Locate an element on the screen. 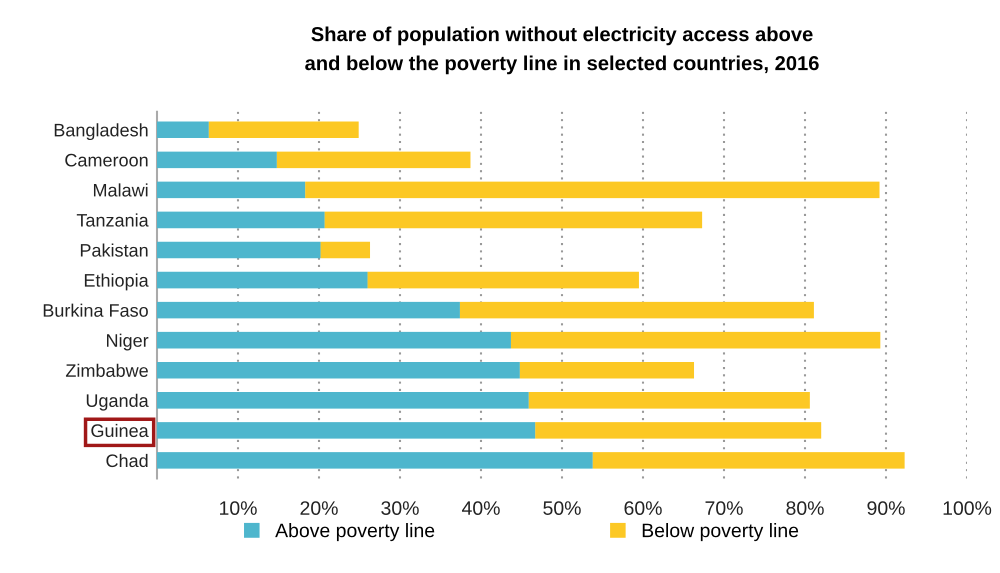 The width and height of the screenshot is (1000, 573). y-tick-label: Guinea is located at coordinates (120, 431).